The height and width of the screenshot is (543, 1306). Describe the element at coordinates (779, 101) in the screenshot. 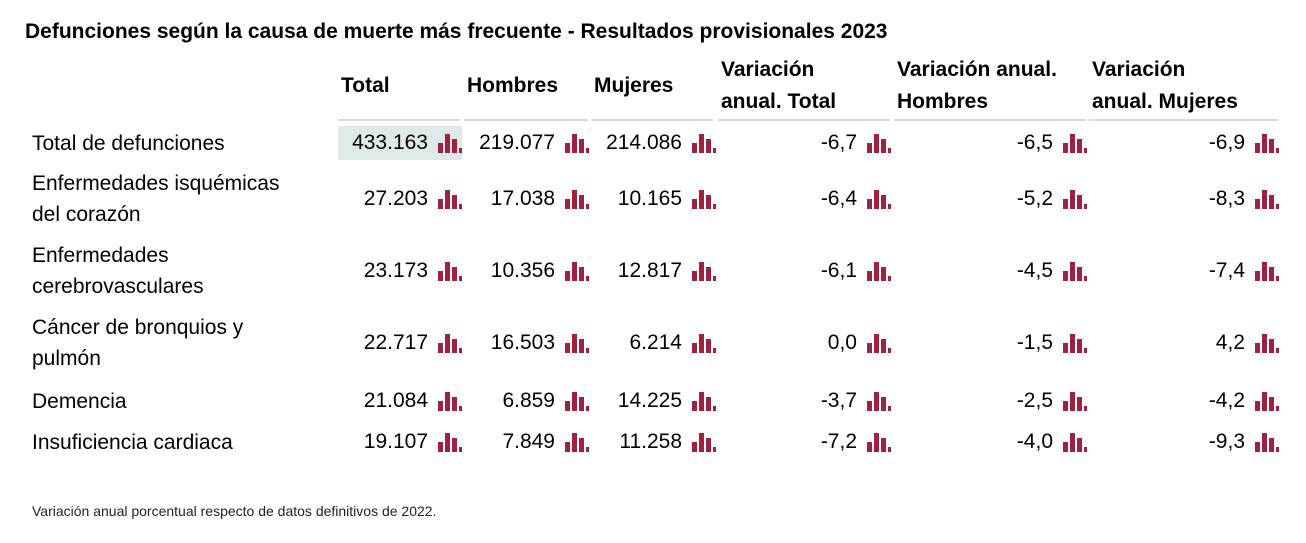

I see `column-header-line: anual. Total` at that location.